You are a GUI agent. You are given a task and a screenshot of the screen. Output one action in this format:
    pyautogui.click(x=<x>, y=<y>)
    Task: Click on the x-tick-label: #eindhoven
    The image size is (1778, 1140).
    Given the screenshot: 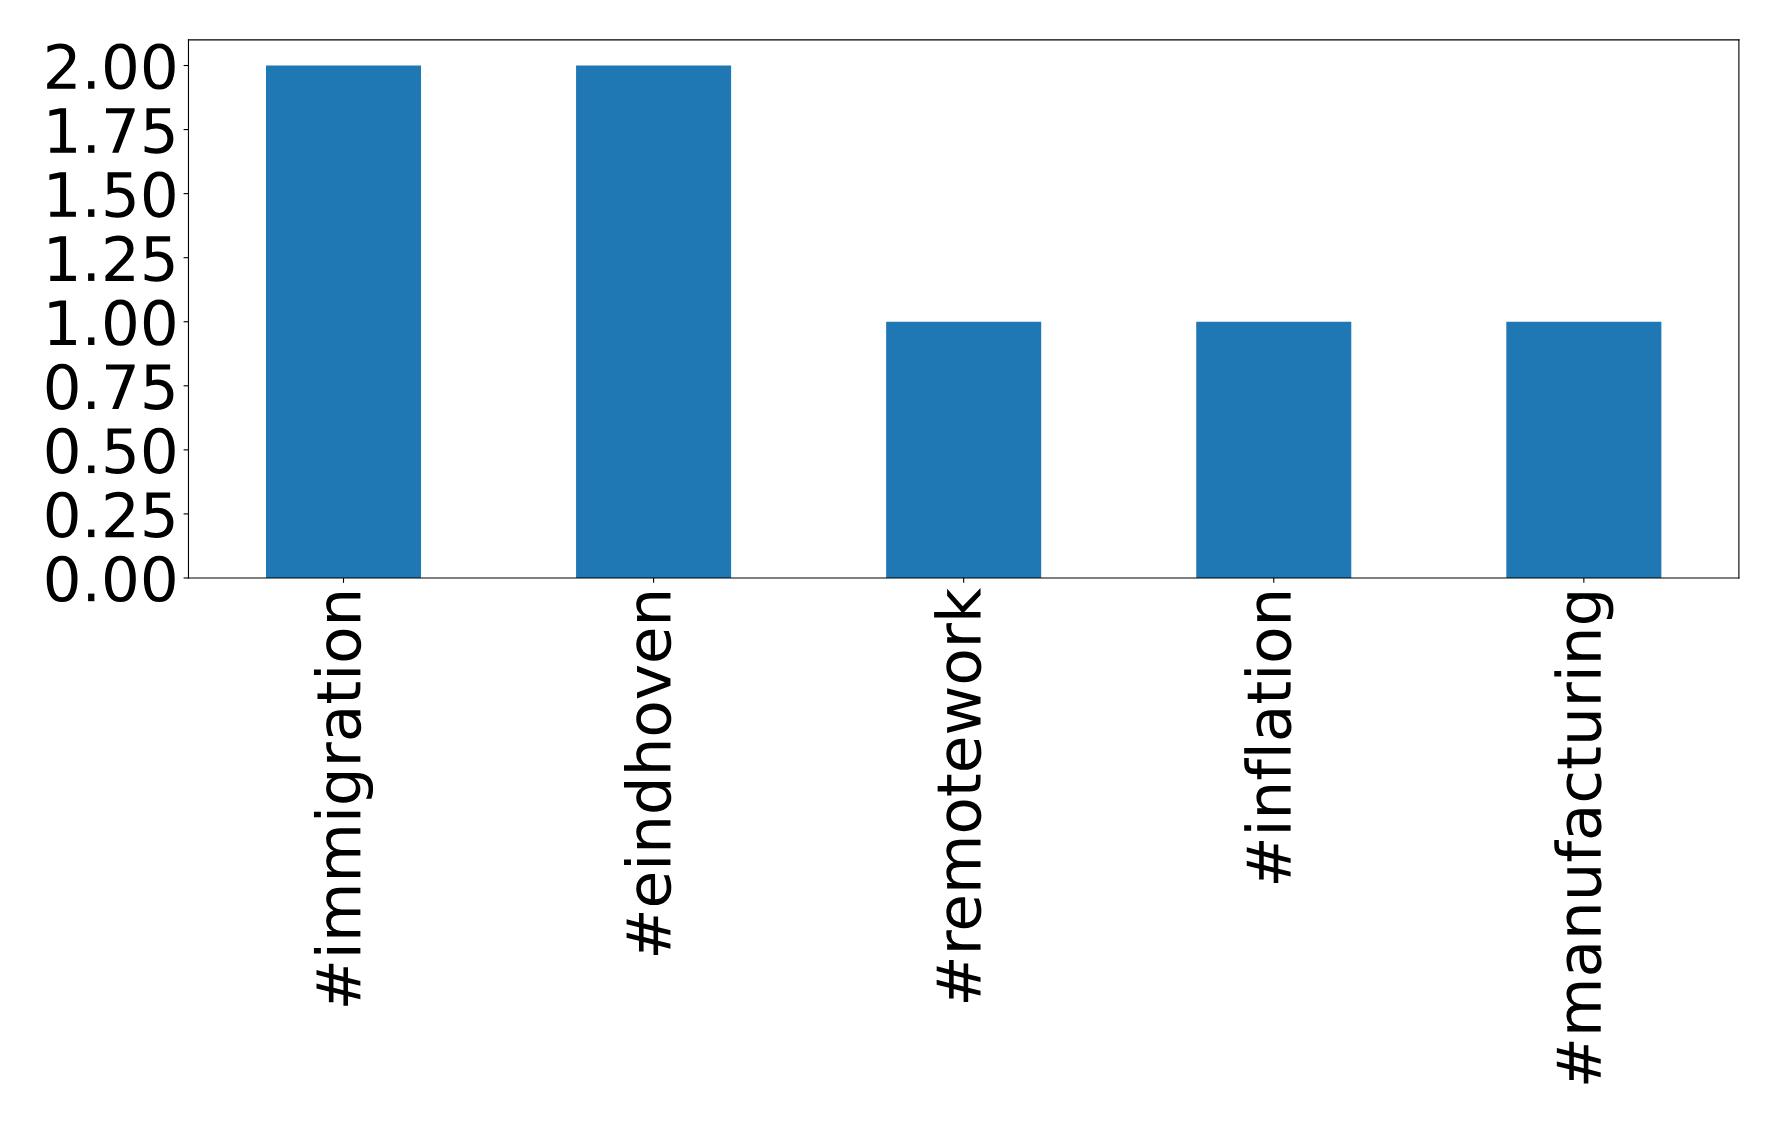 What is the action you would take?
    pyautogui.click(x=648, y=773)
    